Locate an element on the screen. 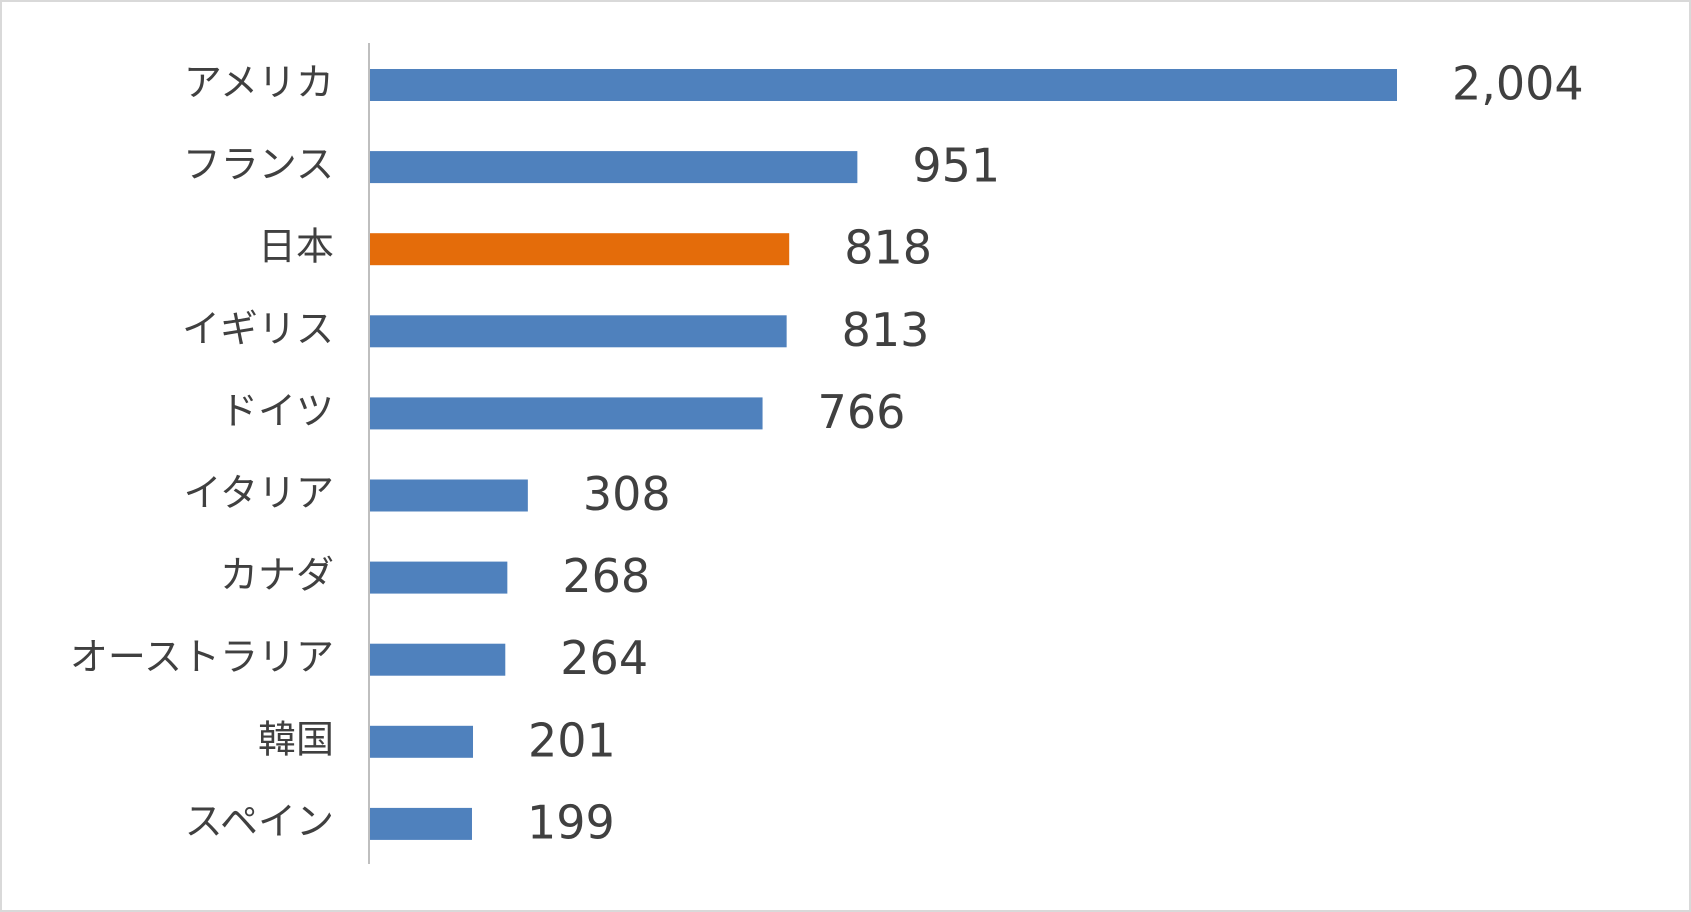  value-label: 818 is located at coordinates (888, 248).